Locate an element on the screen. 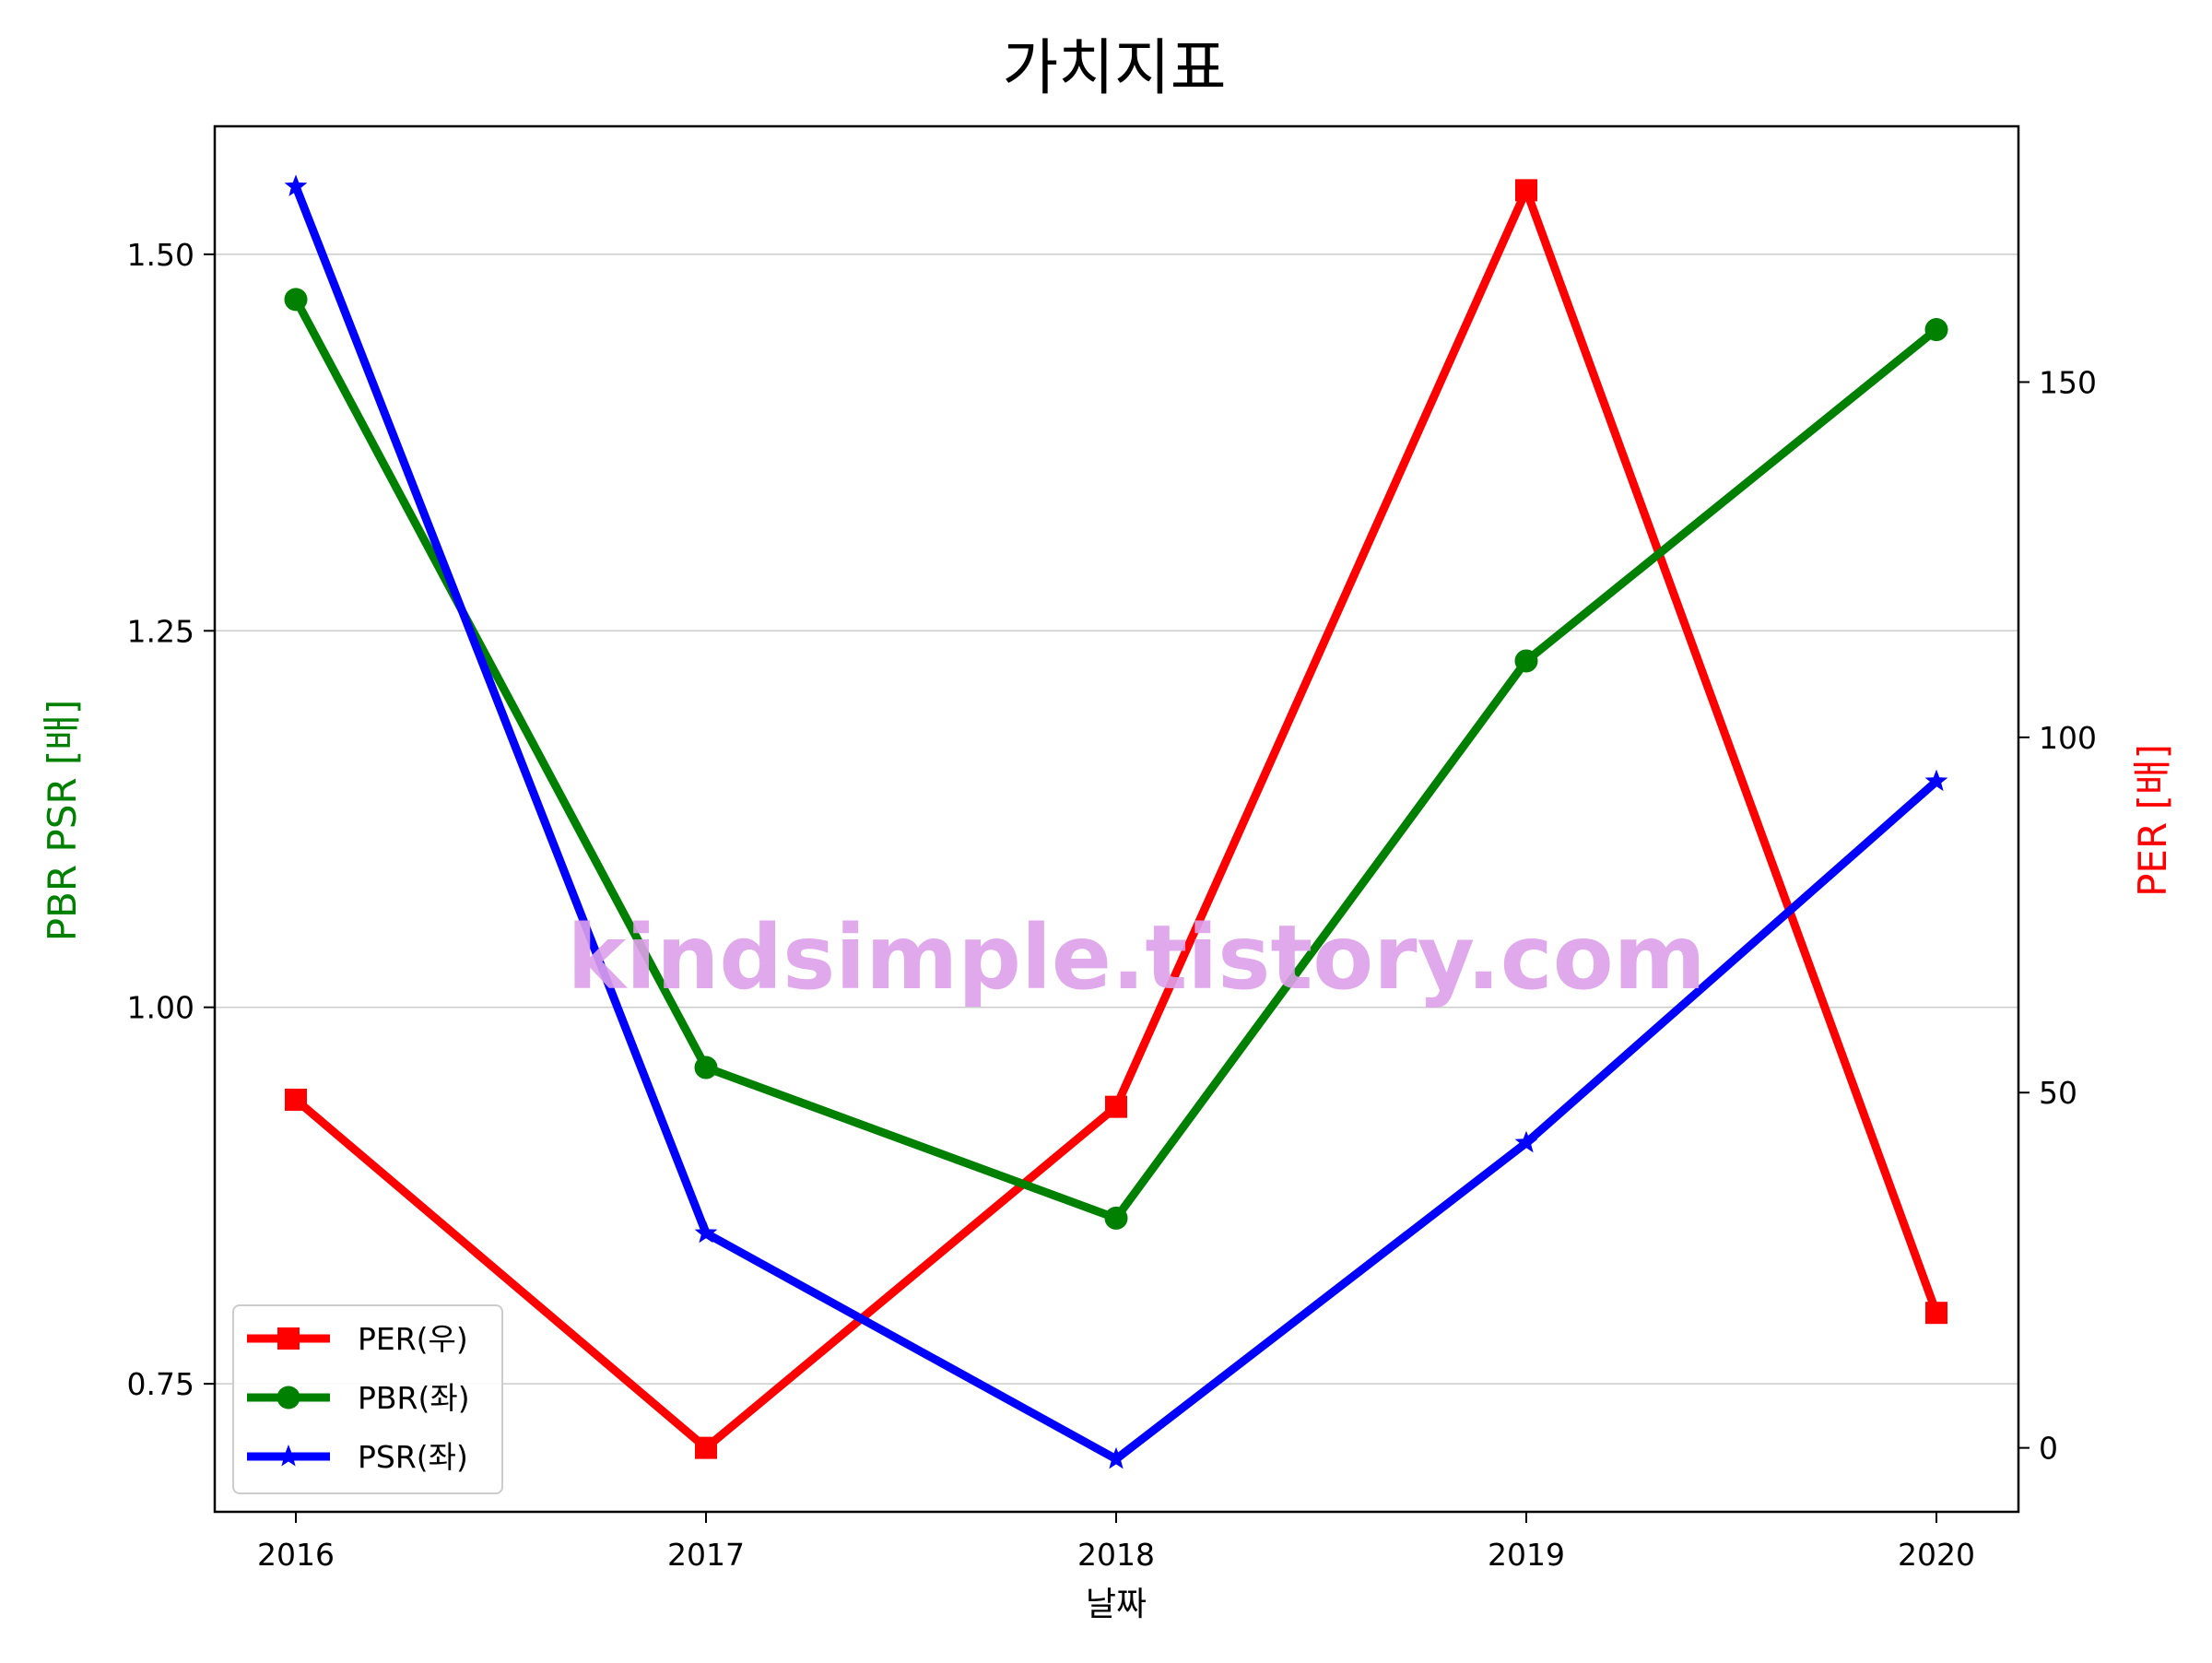 This screenshot has height=1663, width=2212. chart-title: 가치지표 is located at coordinates (1115, 67).